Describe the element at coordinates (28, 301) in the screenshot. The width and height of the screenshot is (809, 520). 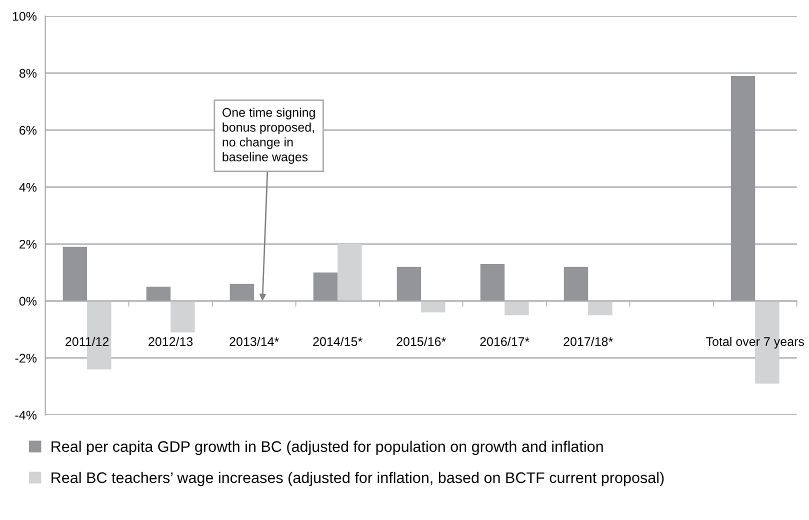
I see `y-tick-label: 0%` at that location.